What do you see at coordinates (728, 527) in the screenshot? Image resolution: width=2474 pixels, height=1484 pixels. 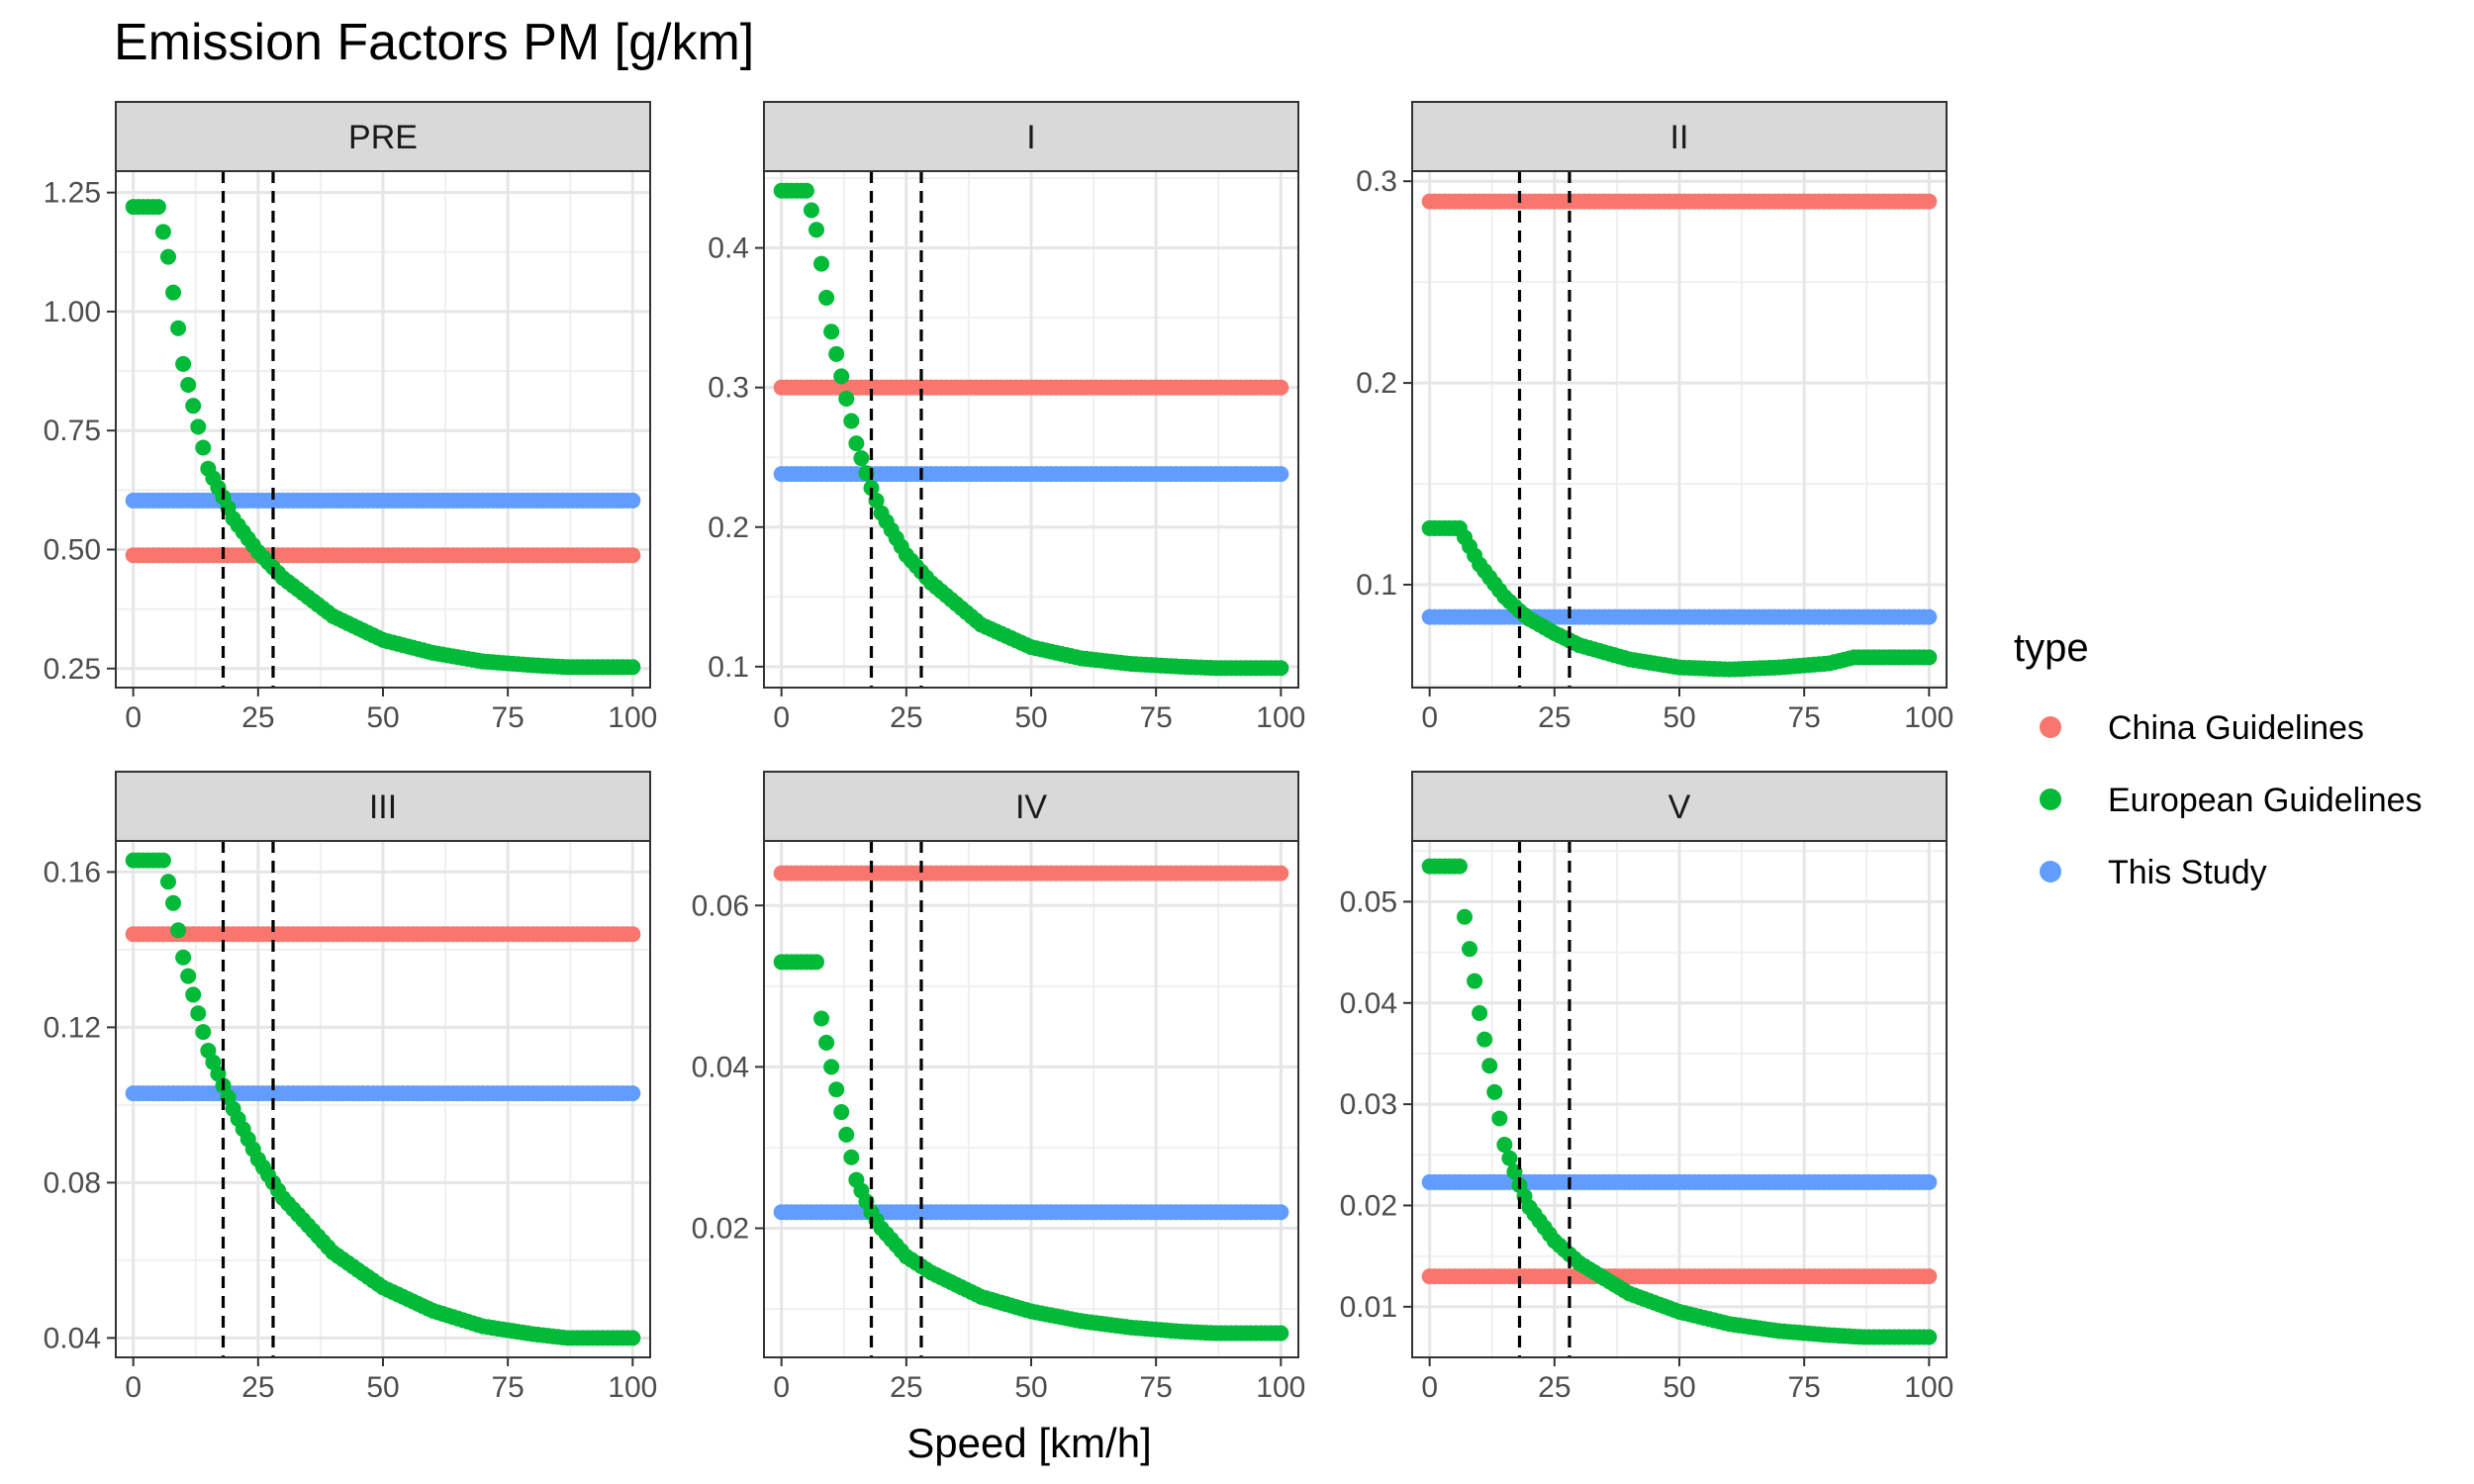 I see `y-tick-label: 0.2` at bounding box center [728, 527].